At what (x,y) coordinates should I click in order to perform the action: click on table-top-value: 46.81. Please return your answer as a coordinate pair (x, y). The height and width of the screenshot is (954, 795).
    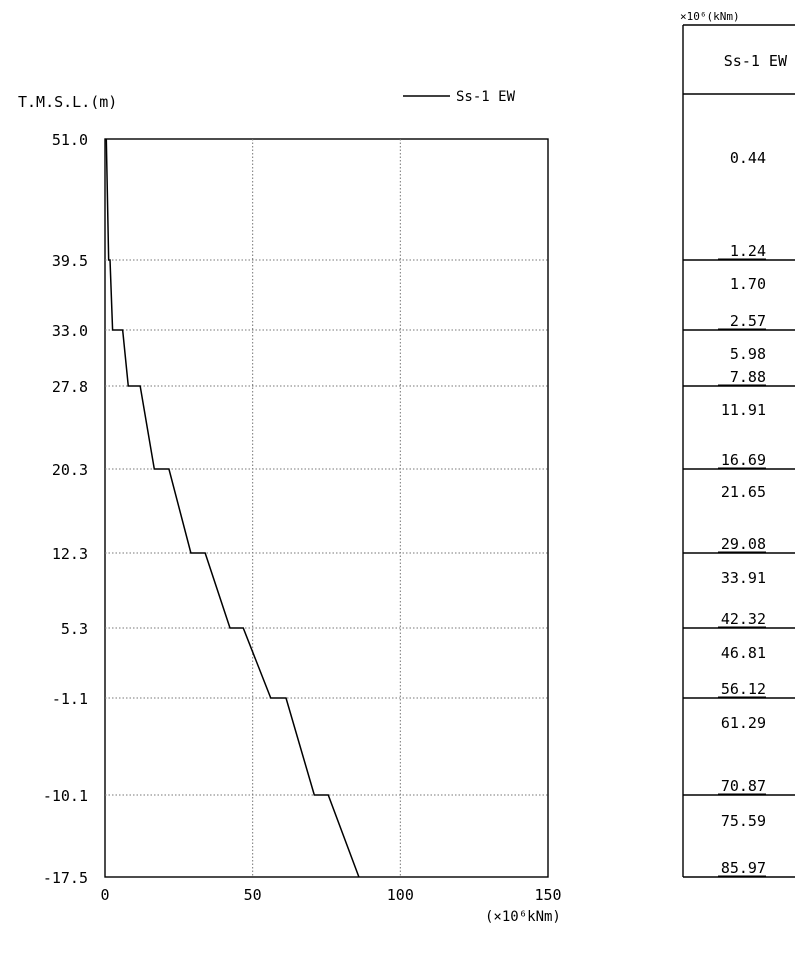
    Looking at the image, I should click on (743, 653).